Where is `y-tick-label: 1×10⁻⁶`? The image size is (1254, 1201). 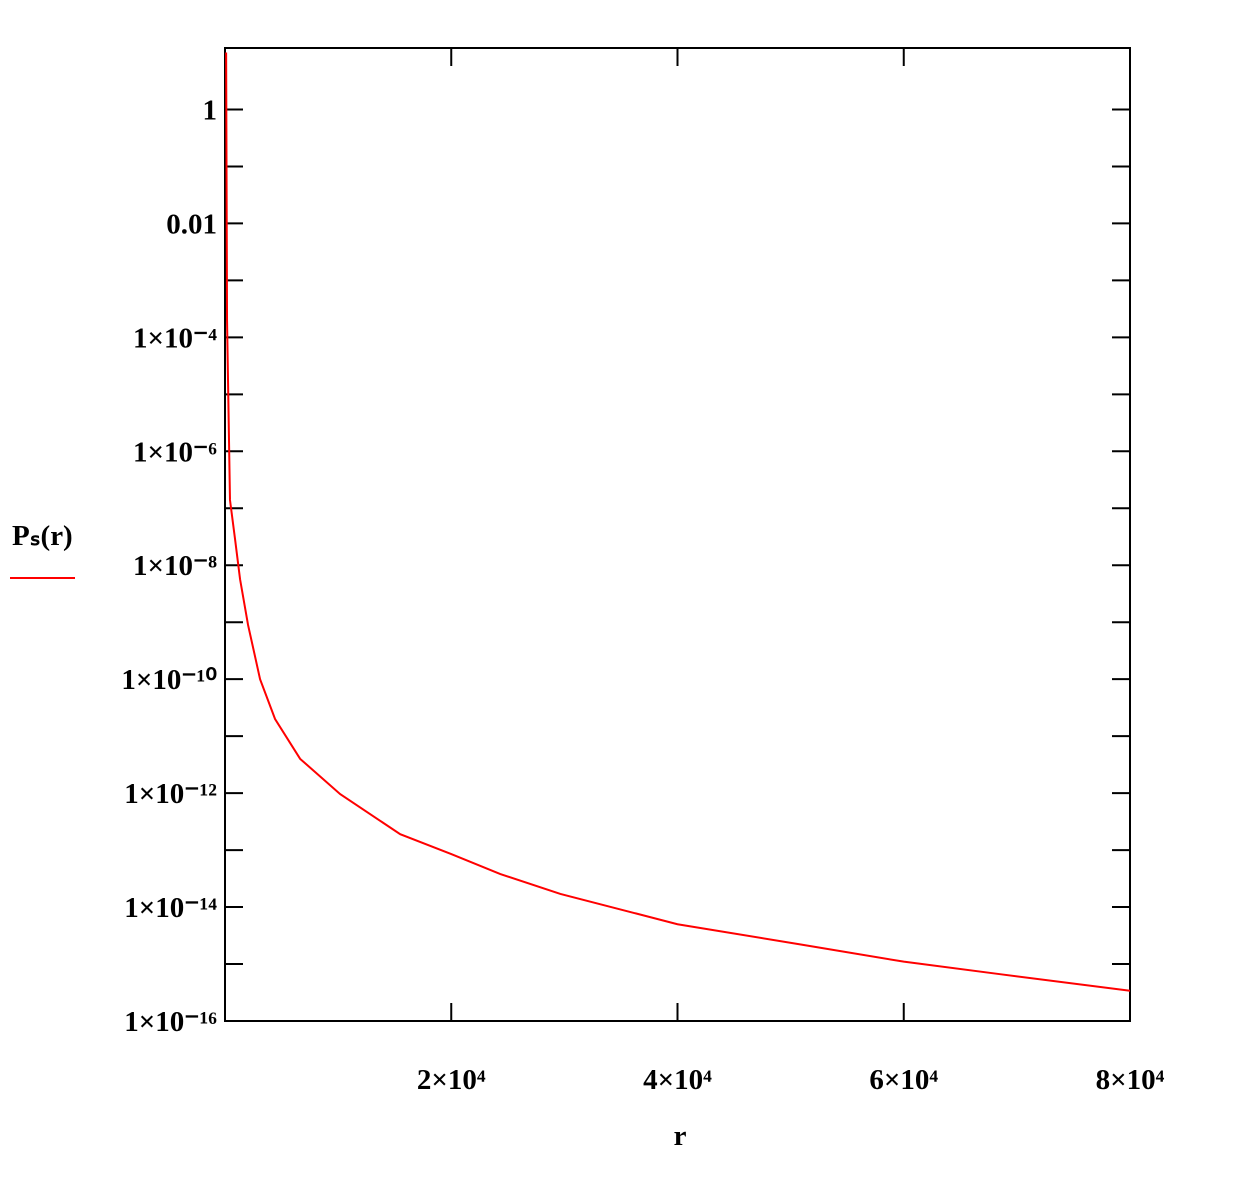
y-tick-label: 1×10⁻⁶ is located at coordinates (175, 452).